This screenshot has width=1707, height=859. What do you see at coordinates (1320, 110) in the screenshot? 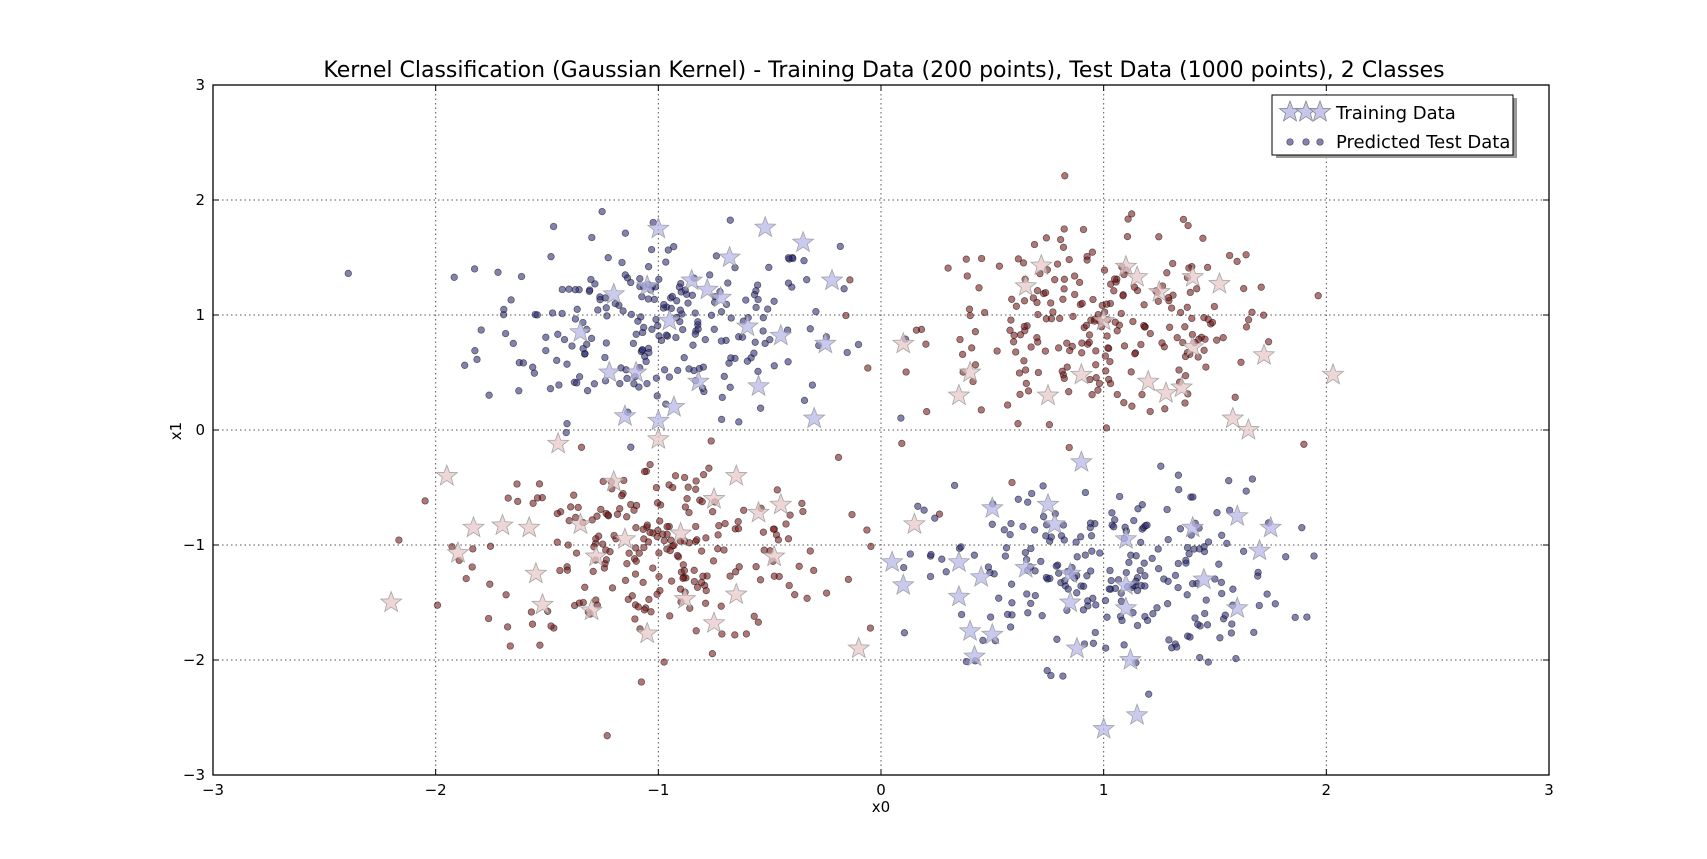
I see `legend-star` at bounding box center [1320, 110].